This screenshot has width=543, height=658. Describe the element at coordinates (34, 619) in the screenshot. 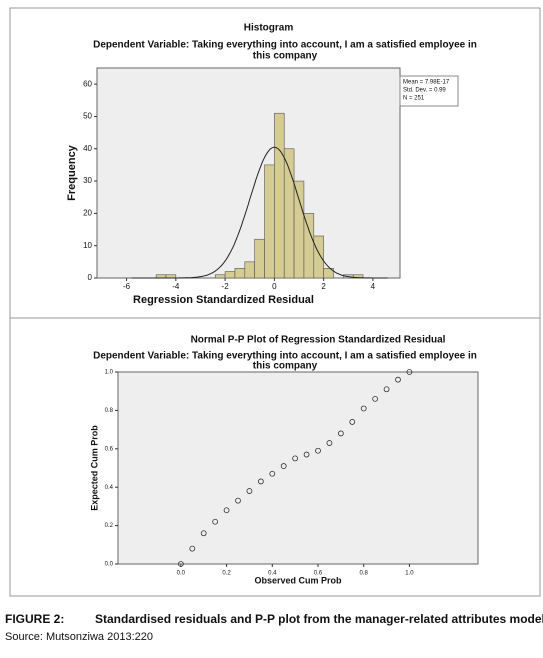

I see `caption-label: FIGURE 2:` at that location.